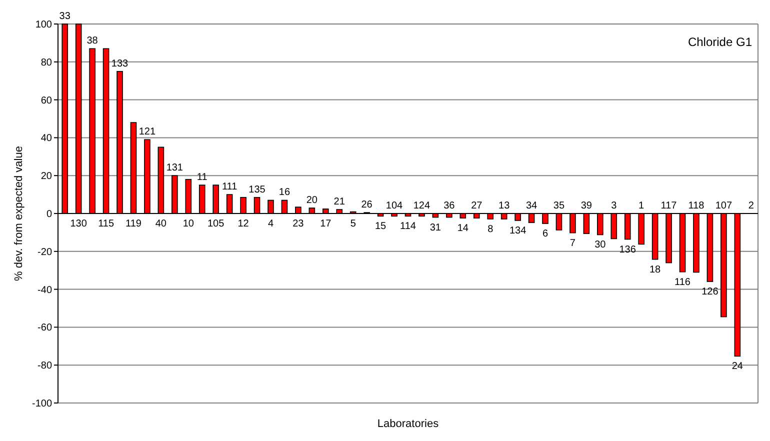  Describe the element at coordinates (271, 224) in the screenshot. I see `x-tick-label: 4` at that location.